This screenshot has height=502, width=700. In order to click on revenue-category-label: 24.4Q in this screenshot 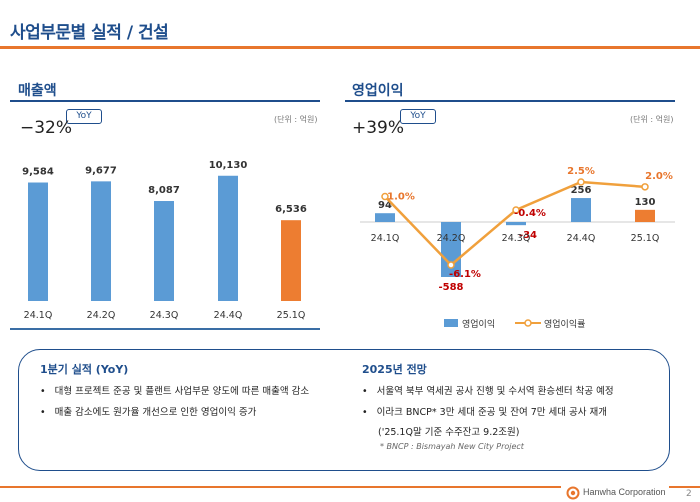, I will do `click(228, 315)`.